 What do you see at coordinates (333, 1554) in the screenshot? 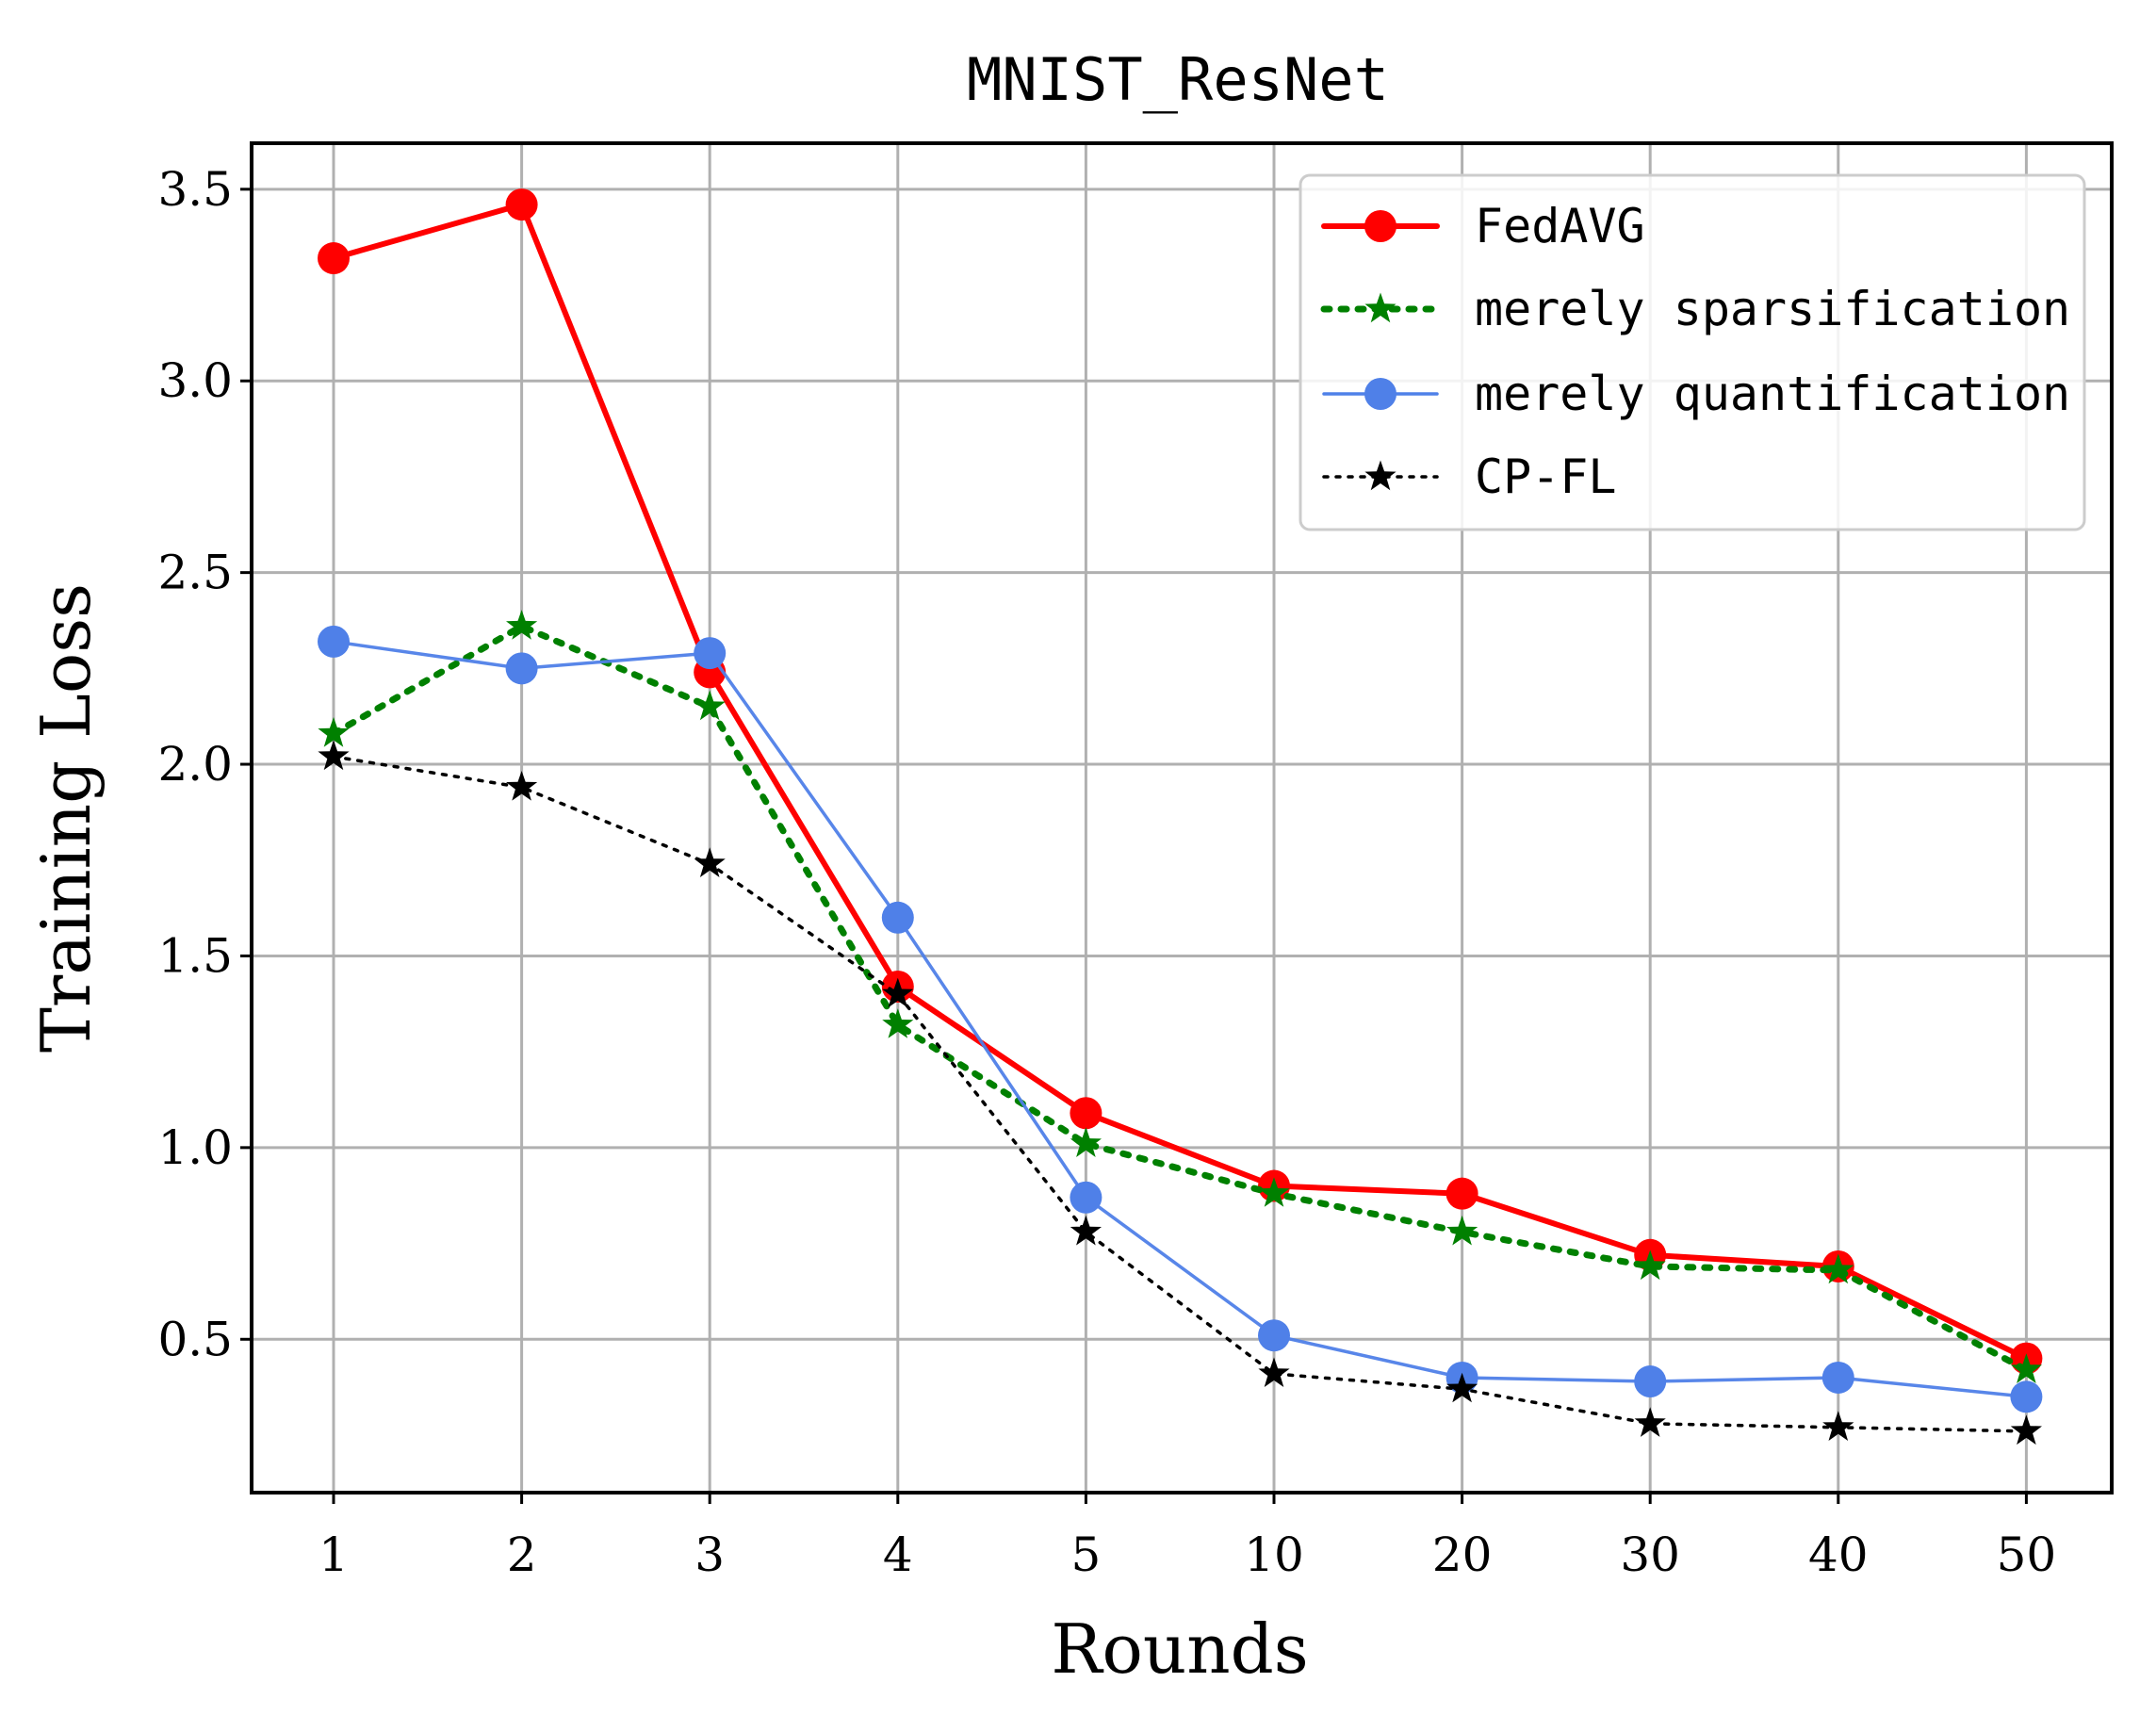
I see `x-tick-label: 1` at bounding box center [333, 1554].